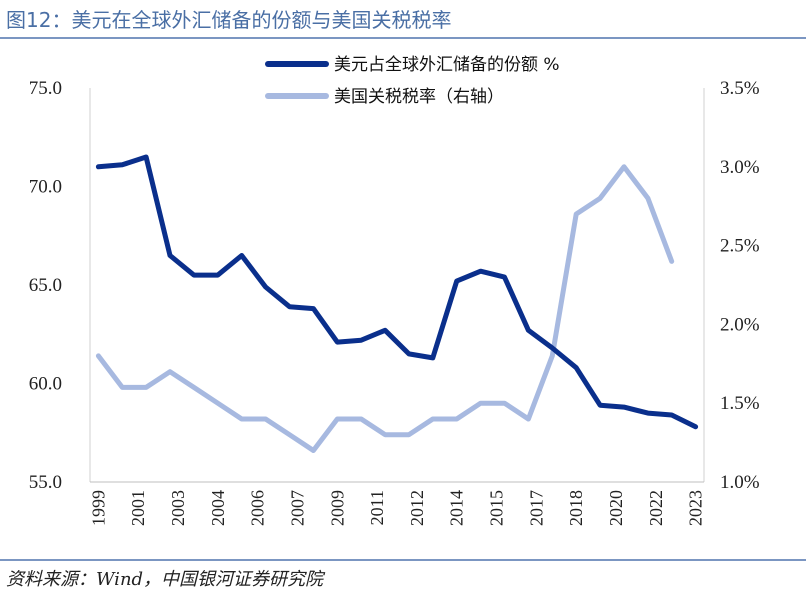  I want to click on right-tick-label: 3.0%, so click(740, 167).